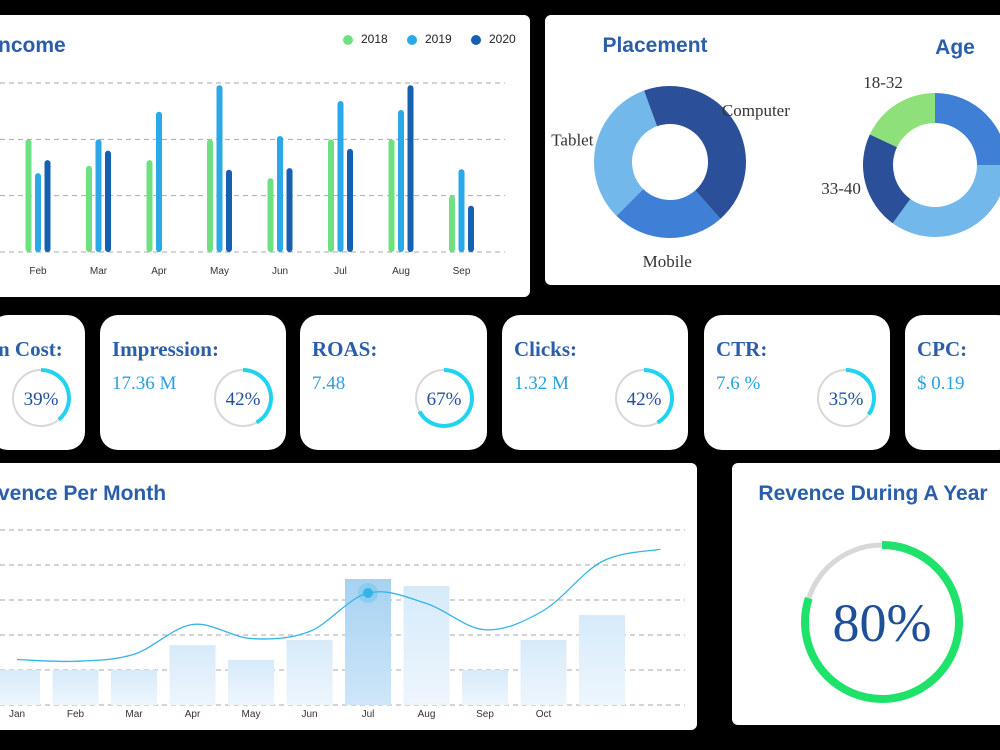  Describe the element at coordinates (738, 383) in the screenshot. I see `kpi-value: 7.6 %` at that location.